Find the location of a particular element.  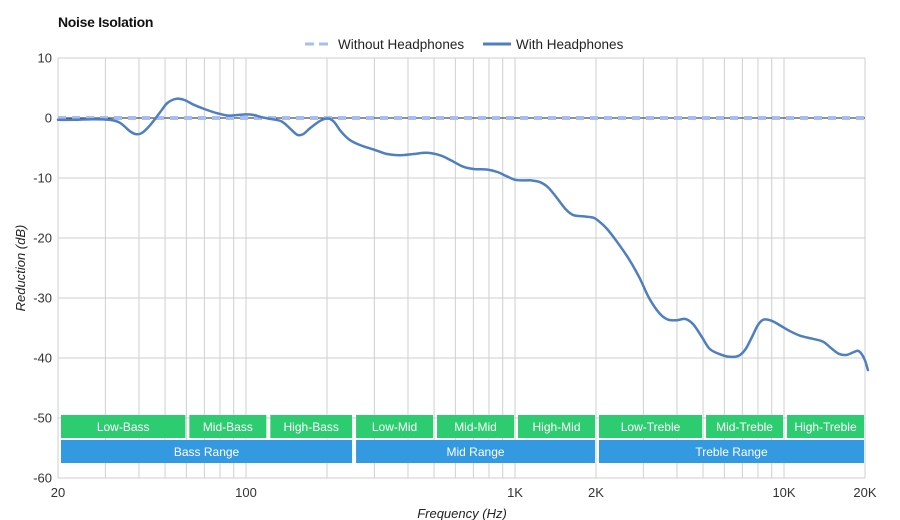

legend-label-with-headphones: With Headphones is located at coordinates (570, 44).